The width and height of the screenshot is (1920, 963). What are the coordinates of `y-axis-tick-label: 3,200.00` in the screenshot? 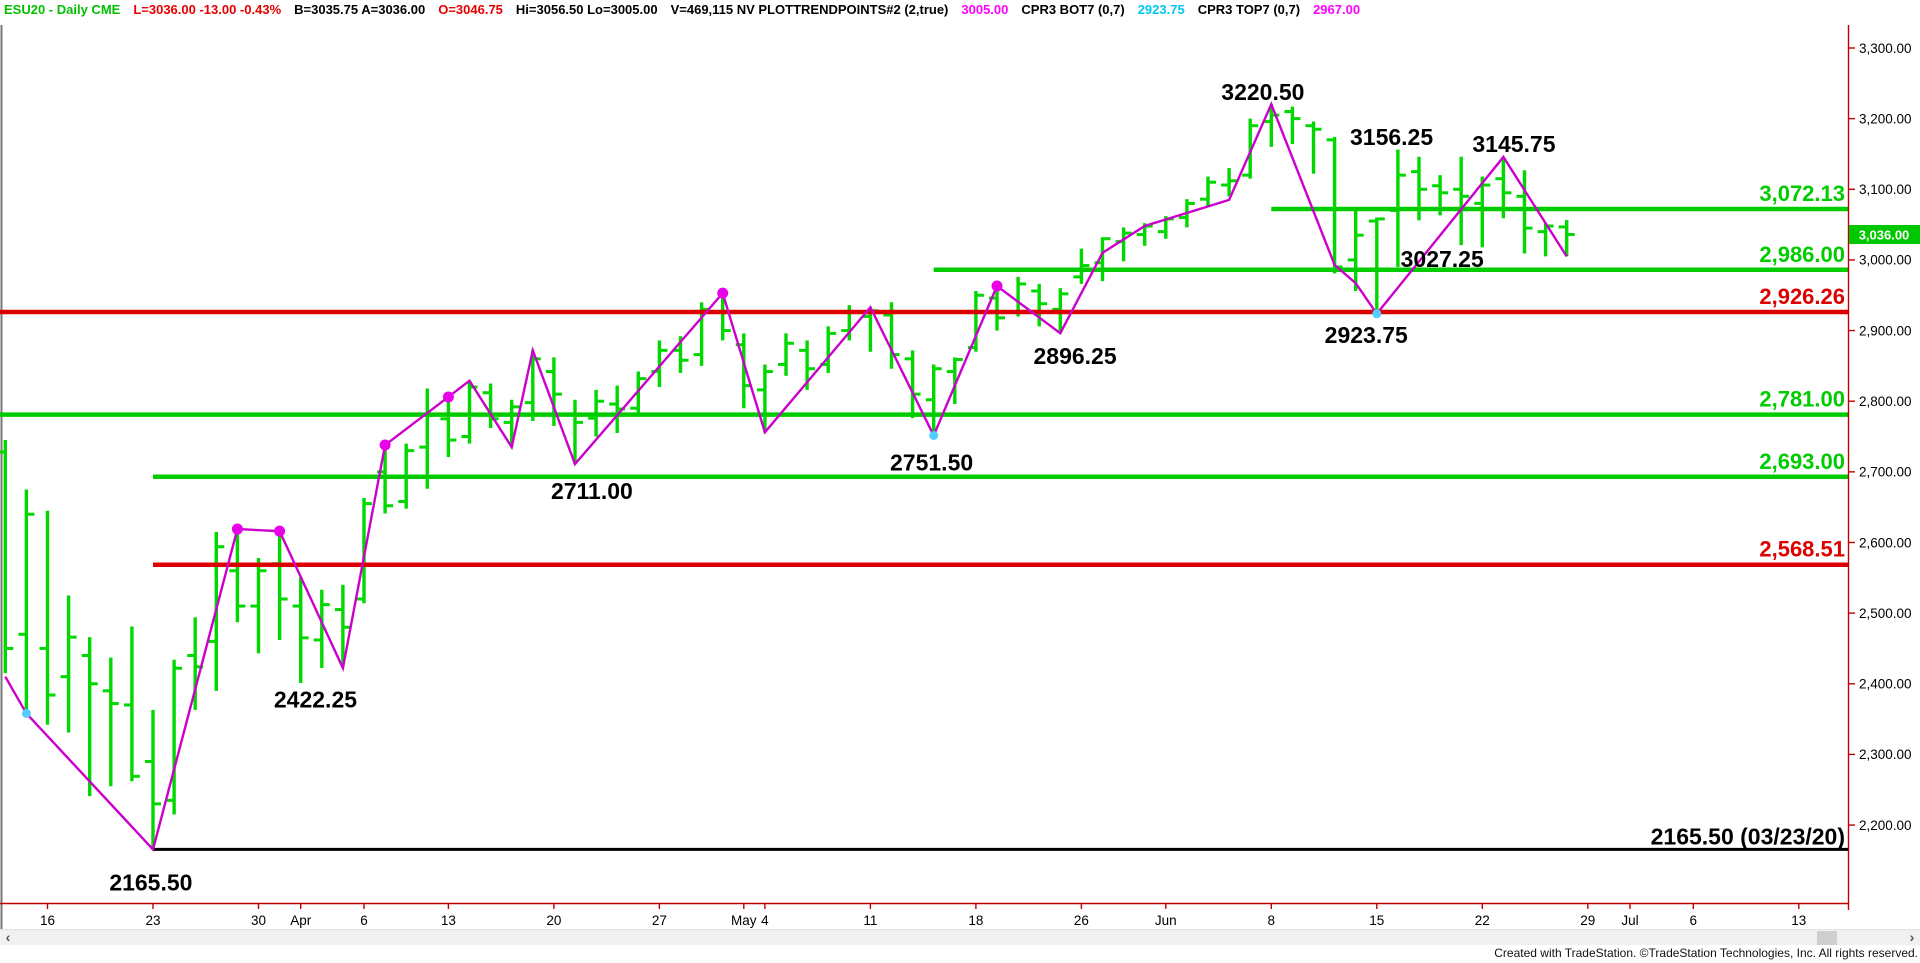 It's located at (1885, 118).